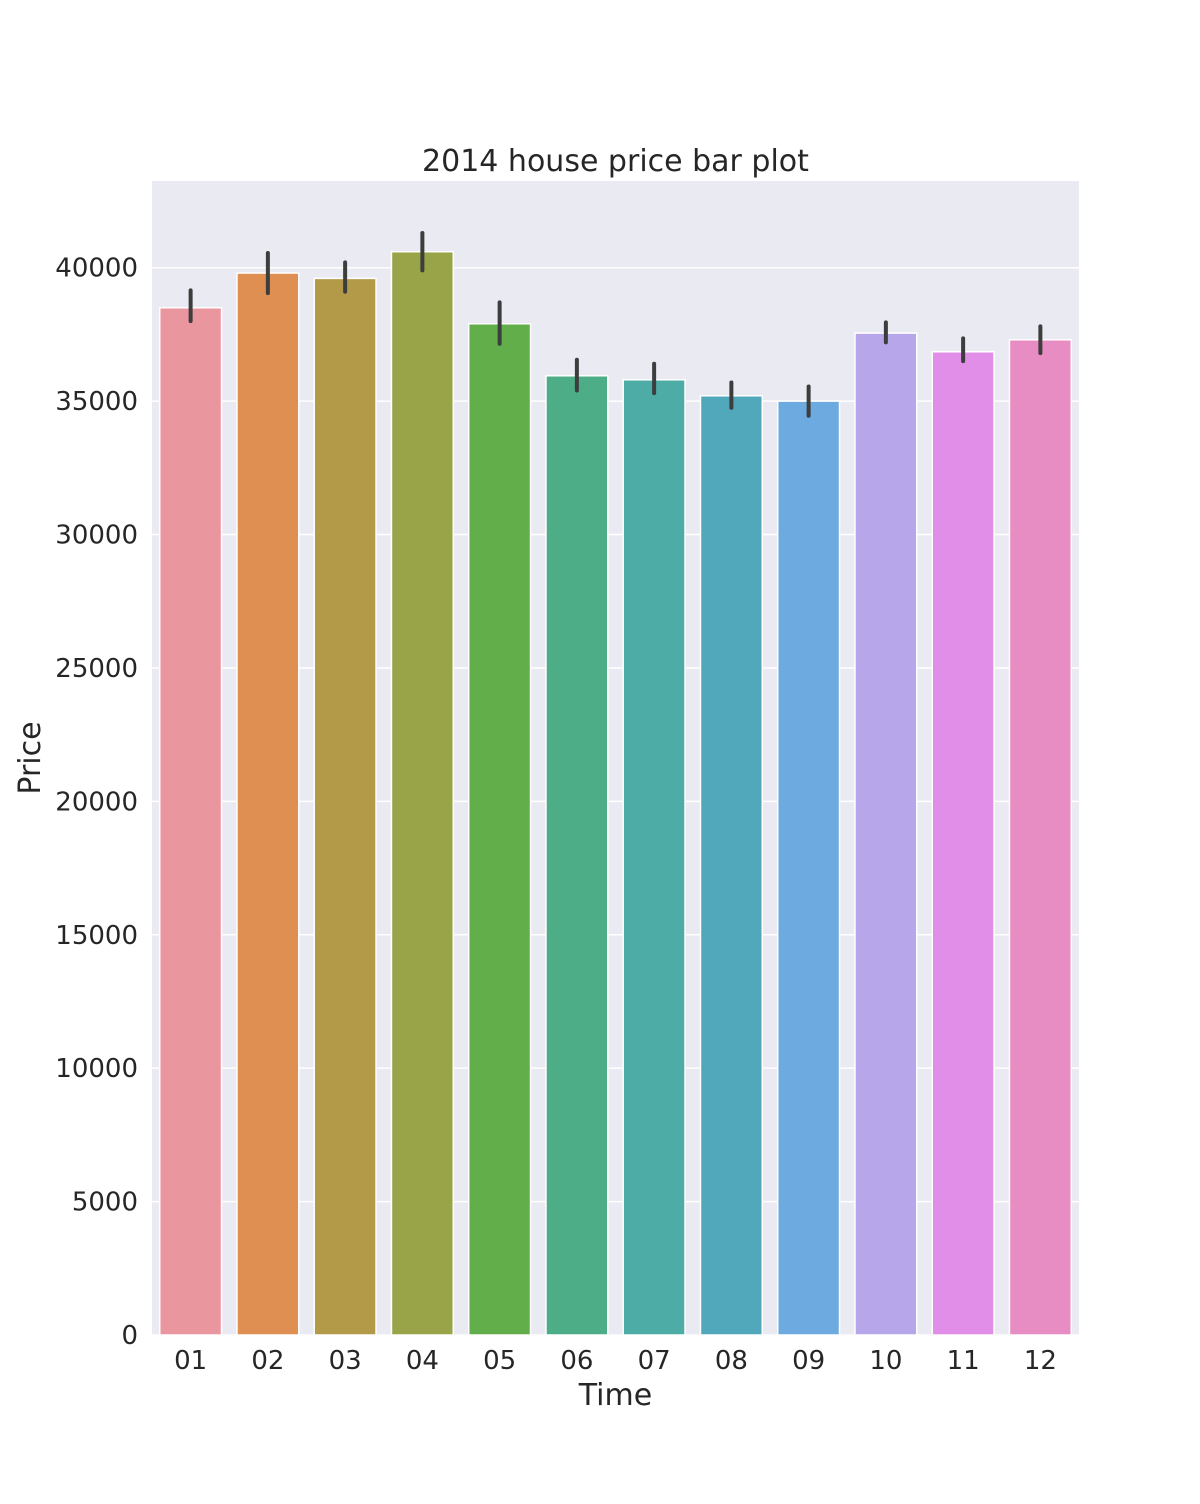 The width and height of the screenshot is (1200, 1504). What do you see at coordinates (422, 1361) in the screenshot?
I see `x-tick-label: 04` at bounding box center [422, 1361].